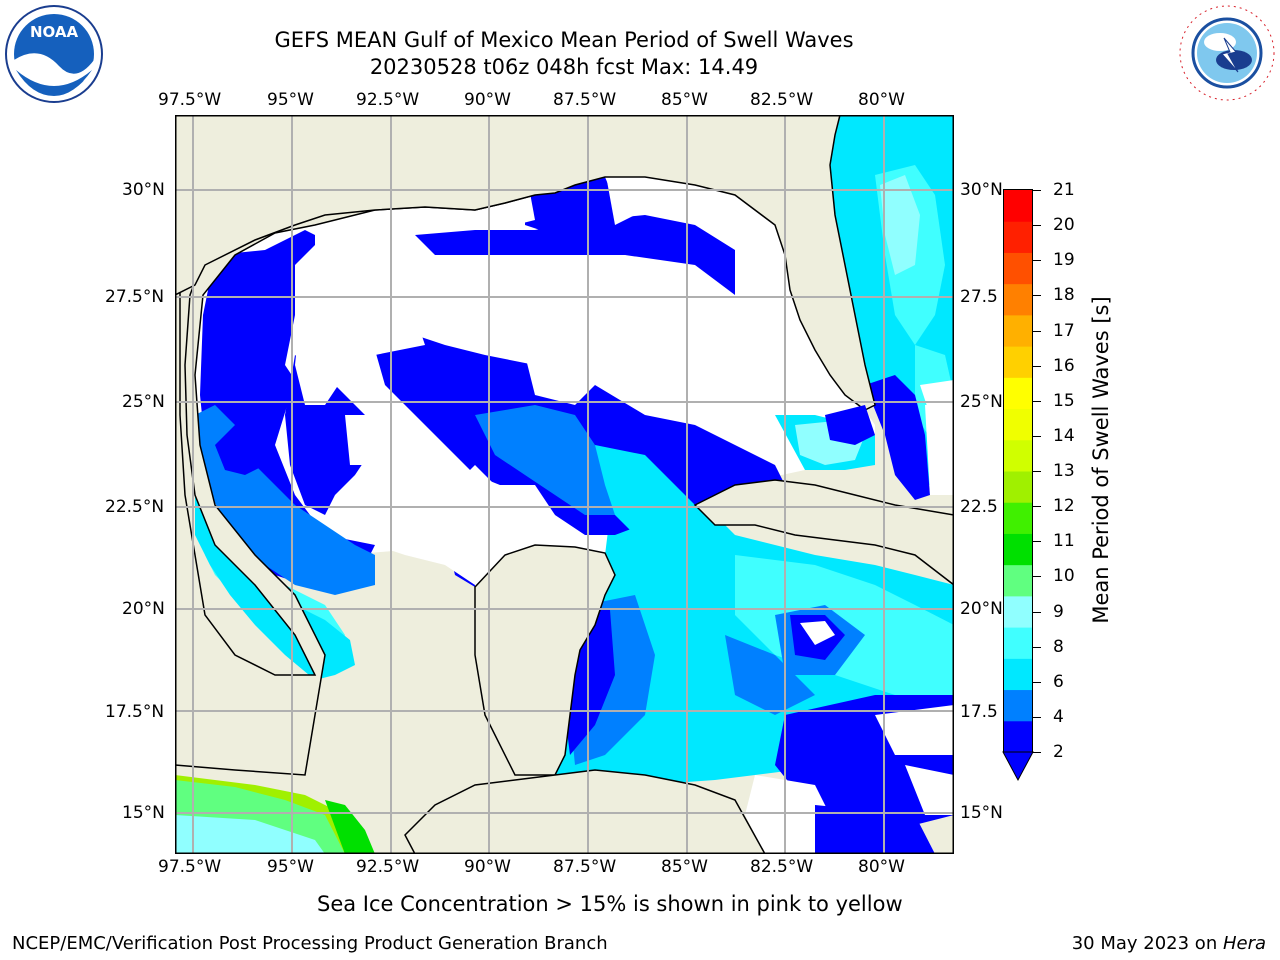  I want to click on footer-date: 30 May 2023 on, so click(1147, 943).